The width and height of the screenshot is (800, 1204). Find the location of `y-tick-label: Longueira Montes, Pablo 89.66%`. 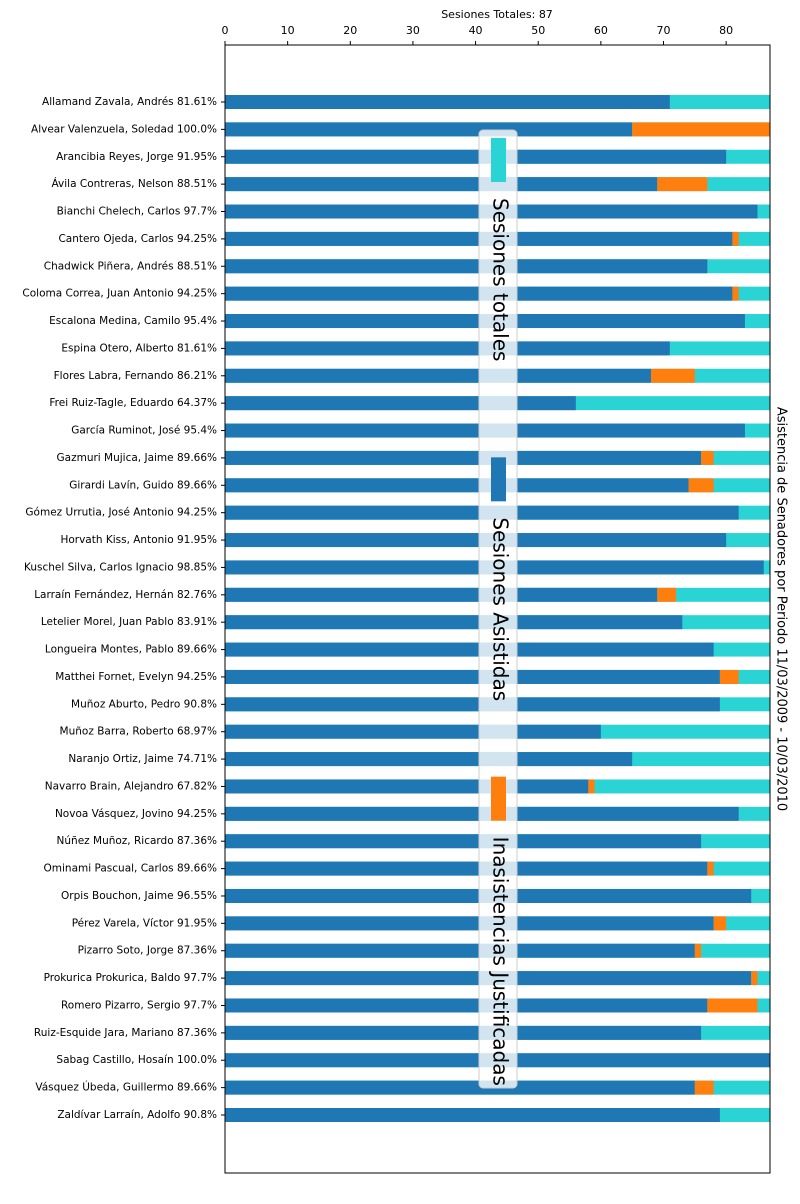

y-tick-label: Longueira Montes, Pablo 89.66% is located at coordinates (131, 650).